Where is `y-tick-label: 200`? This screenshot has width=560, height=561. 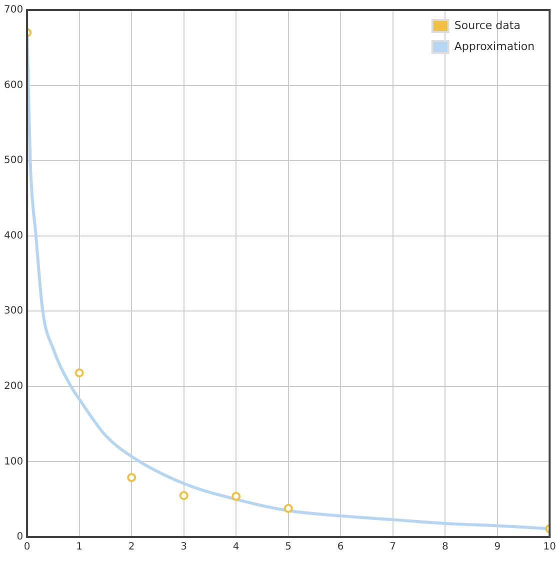 y-tick-label: 200 is located at coordinates (14, 386).